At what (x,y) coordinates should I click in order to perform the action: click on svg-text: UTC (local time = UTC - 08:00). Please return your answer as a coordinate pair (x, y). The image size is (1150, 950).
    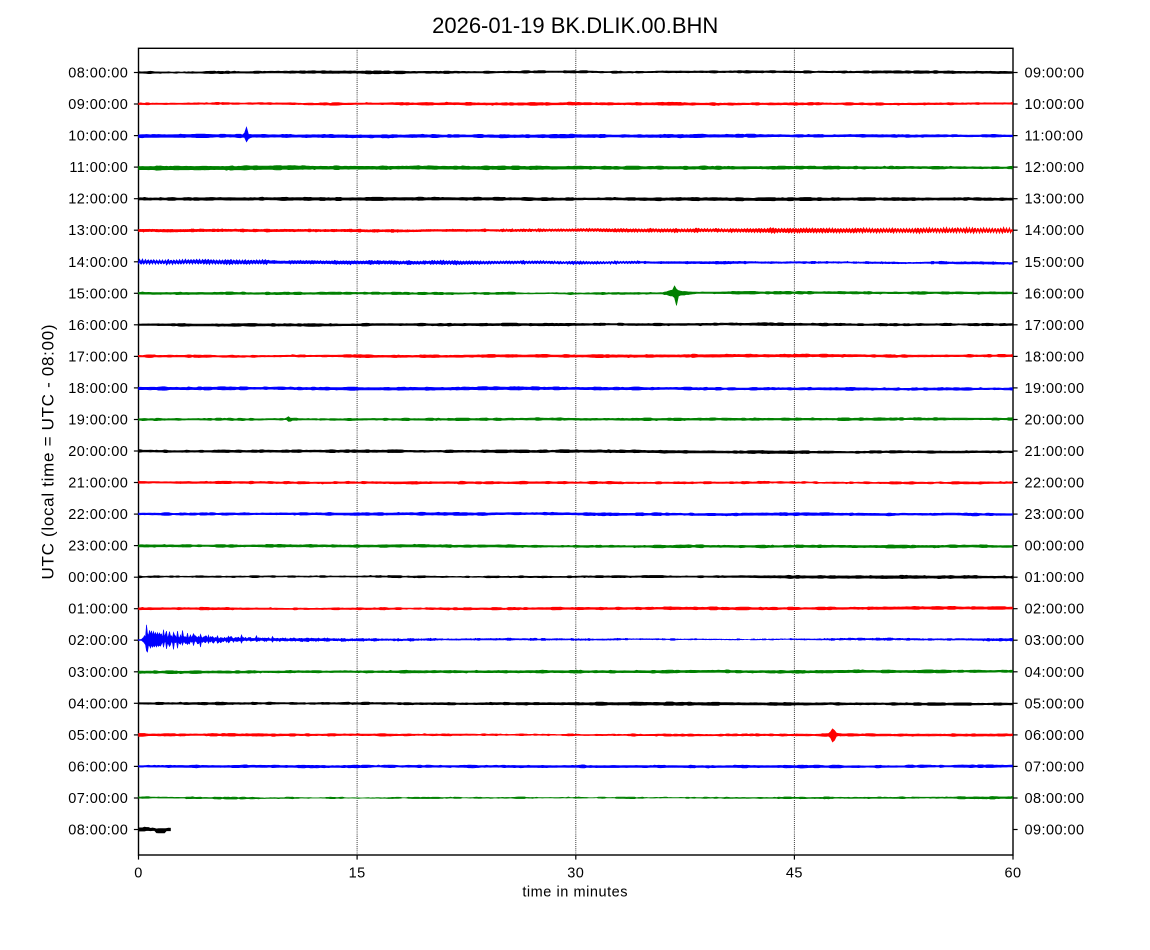
    Looking at the image, I should click on (48, 452).